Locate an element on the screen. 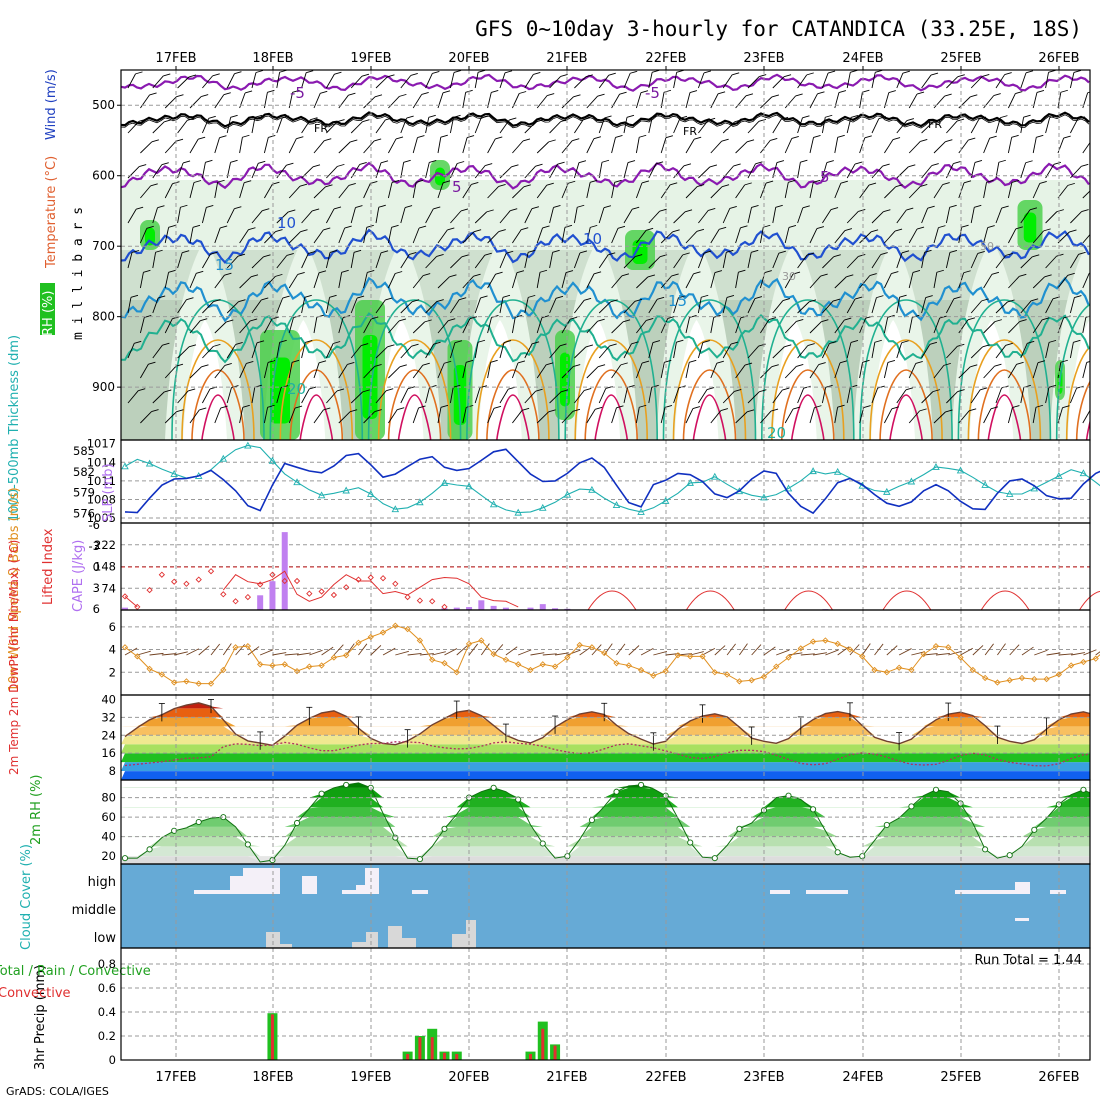 The width and height of the screenshot is (1100, 1100). cloud-level-label: high is located at coordinates (102, 882).